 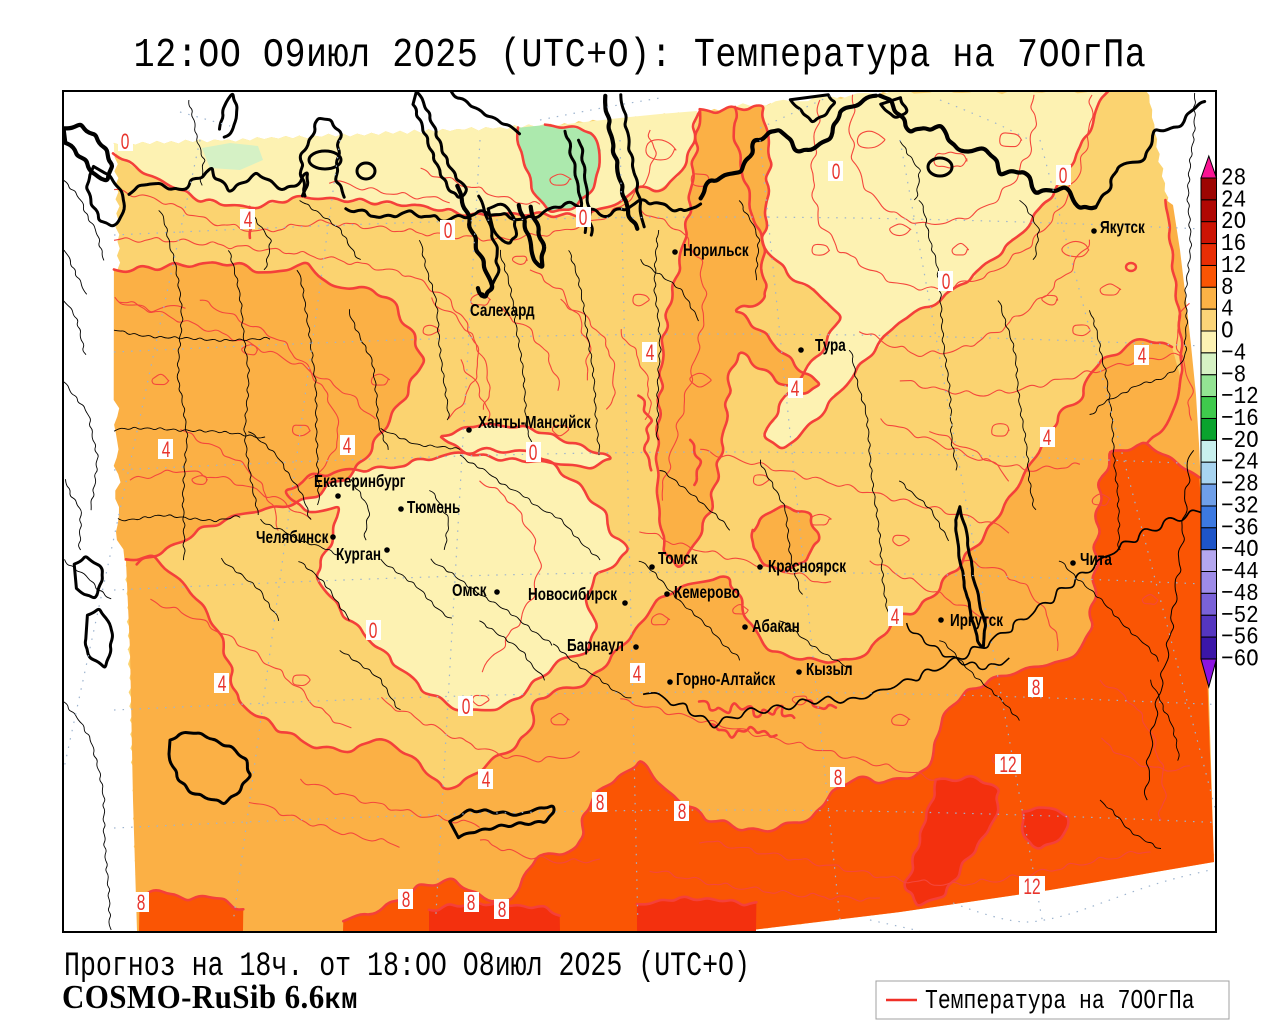 What do you see at coordinates (1233, 178) in the screenshot?
I see `svg-text: 28` at bounding box center [1233, 178].